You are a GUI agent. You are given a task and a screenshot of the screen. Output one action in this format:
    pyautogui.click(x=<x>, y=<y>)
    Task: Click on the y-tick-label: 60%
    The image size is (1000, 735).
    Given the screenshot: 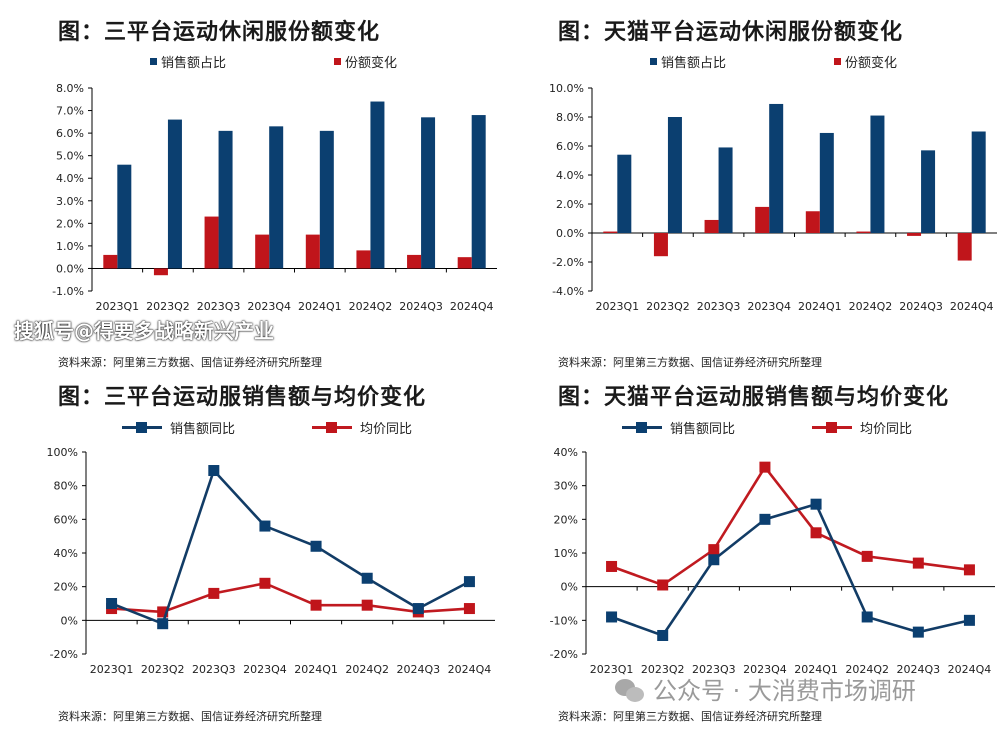 What is the action you would take?
    pyautogui.click(x=66, y=519)
    